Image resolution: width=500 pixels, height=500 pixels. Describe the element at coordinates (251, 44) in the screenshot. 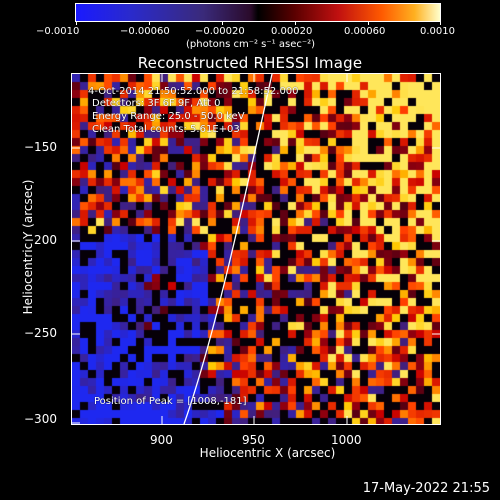

I see `colorbar-unit: (photons cm⁻² s⁻¹ asec⁻²)` at that location.